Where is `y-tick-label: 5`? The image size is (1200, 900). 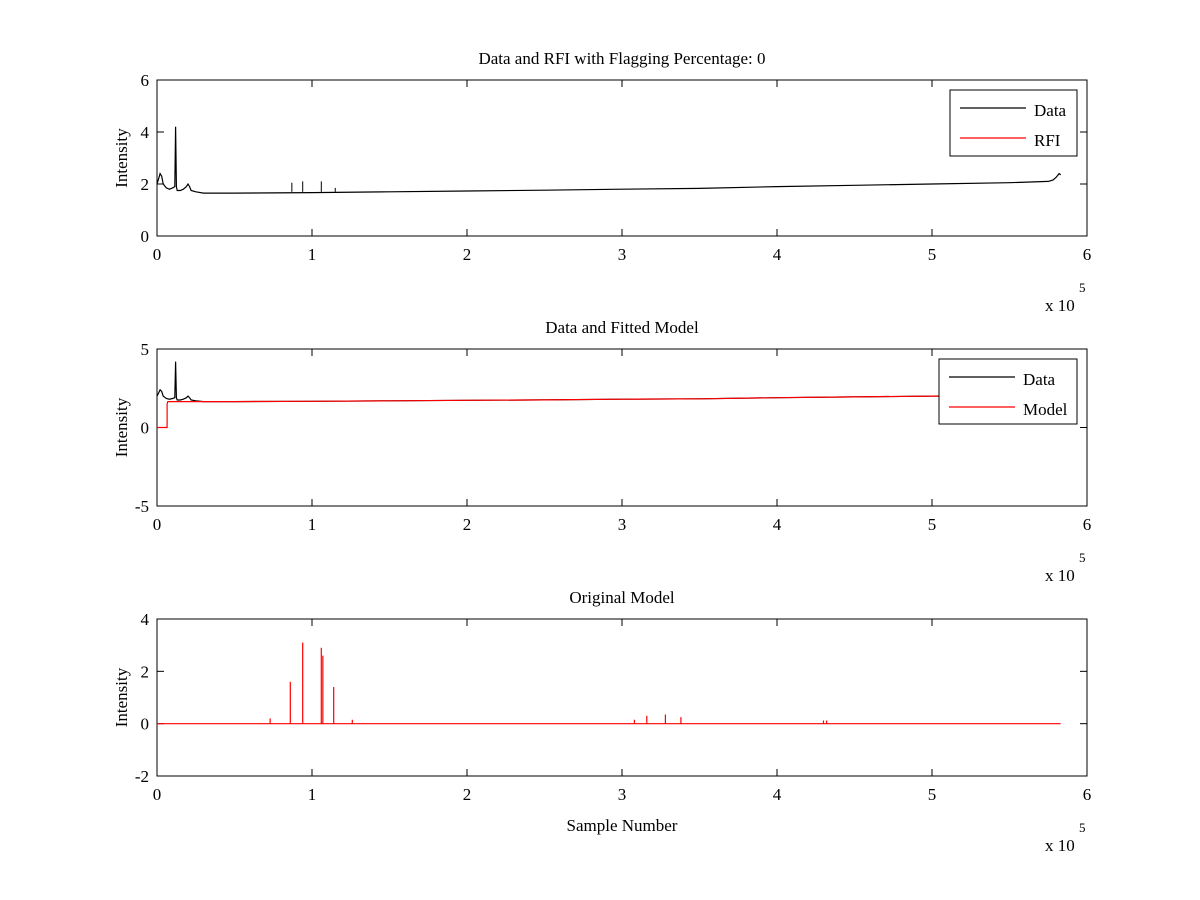
y-tick-label: 5 is located at coordinates (145, 349).